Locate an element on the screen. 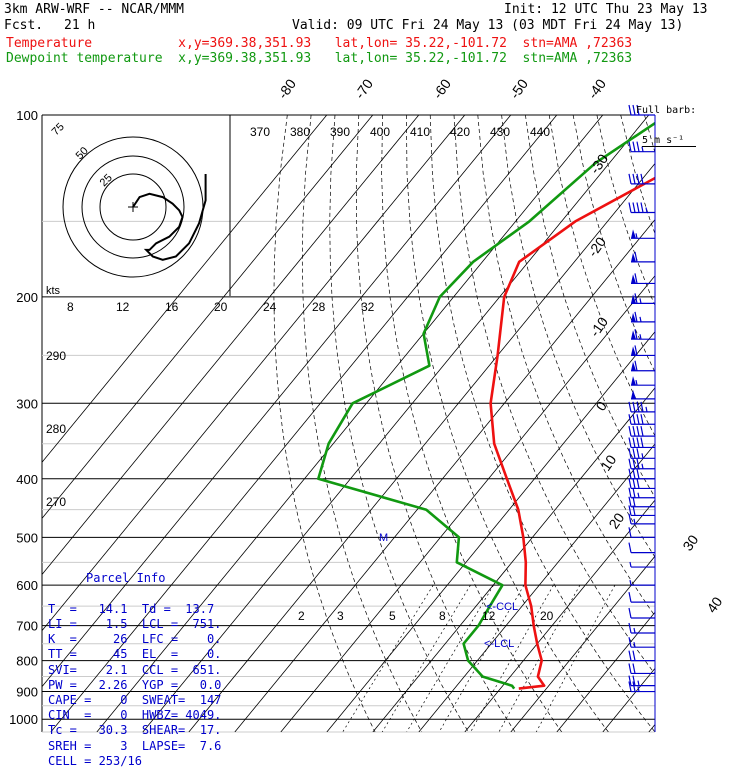 The width and height of the screenshot is (740, 769). forecast-label: Fcst. is located at coordinates (23, 25).